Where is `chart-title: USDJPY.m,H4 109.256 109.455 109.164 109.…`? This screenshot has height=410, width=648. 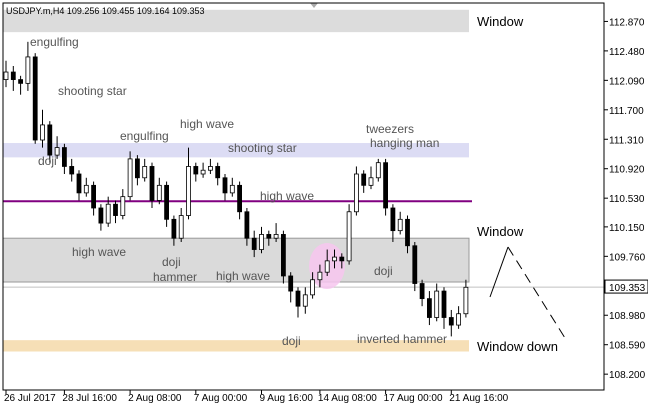 chart-title: USDJPY.m,H4 109.256 109.455 109.164 109.… is located at coordinates (105, 11).